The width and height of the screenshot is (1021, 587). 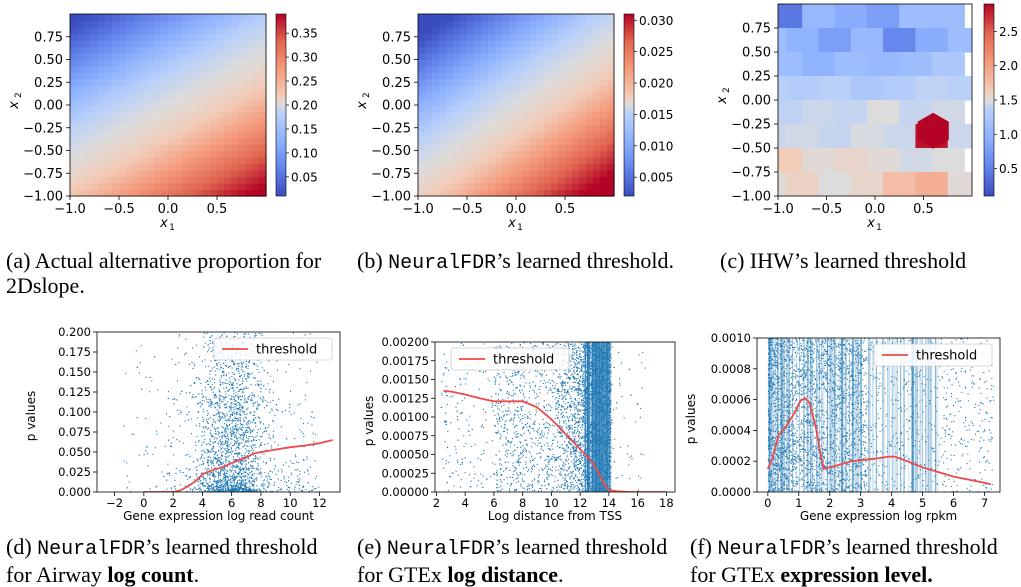 What do you see at coordinates (778, 209) in the screenshot?
I see `x-tick-label: −1.0` at bounding box center [778, 209].